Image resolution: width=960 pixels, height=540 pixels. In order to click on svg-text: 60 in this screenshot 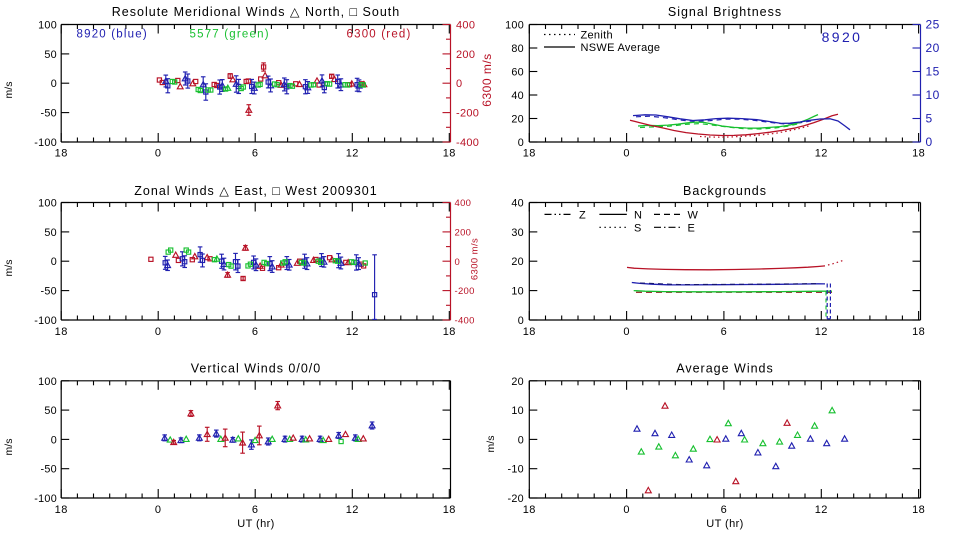, I will do `click(517, 73)`.